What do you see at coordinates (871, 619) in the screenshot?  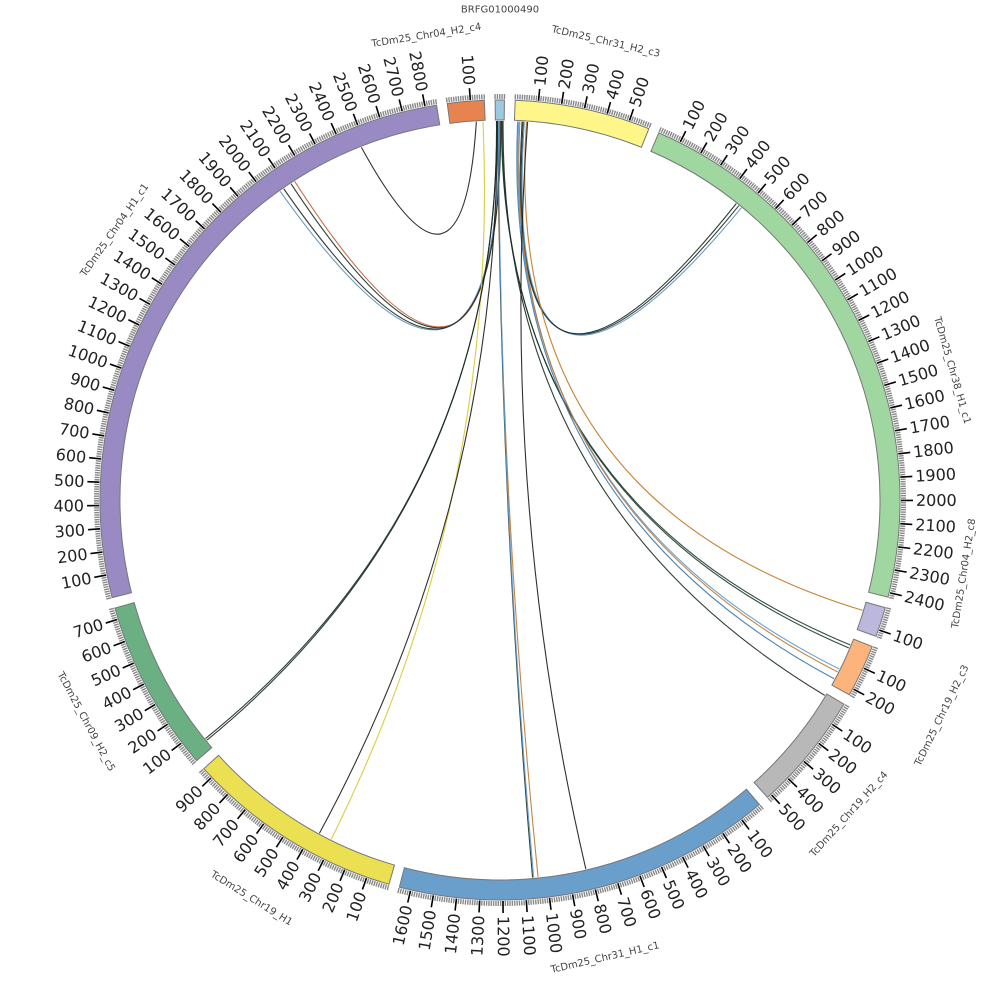 I see `ideogram-TcDm25_Chr04_H2_c8` at bounding box center [871, 619].